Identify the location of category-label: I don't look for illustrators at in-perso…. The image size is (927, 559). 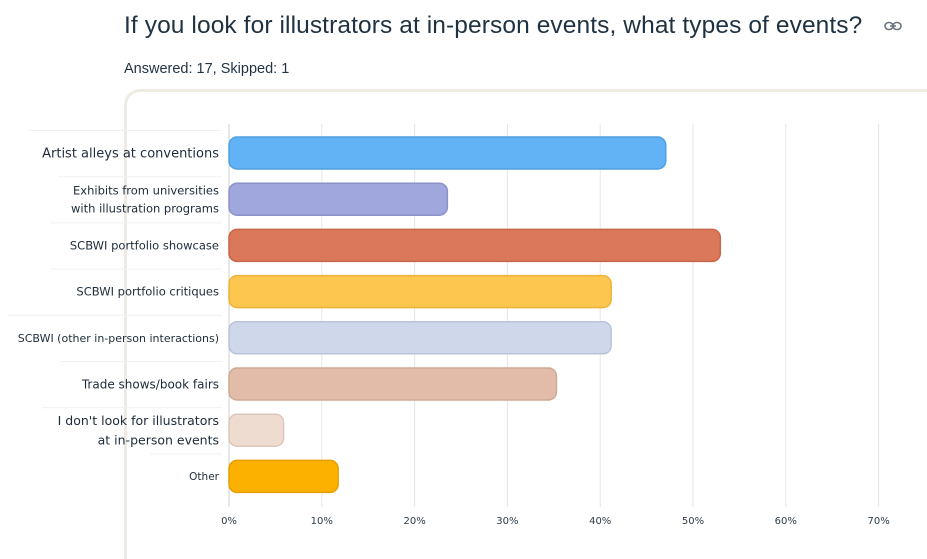
(138, 430).